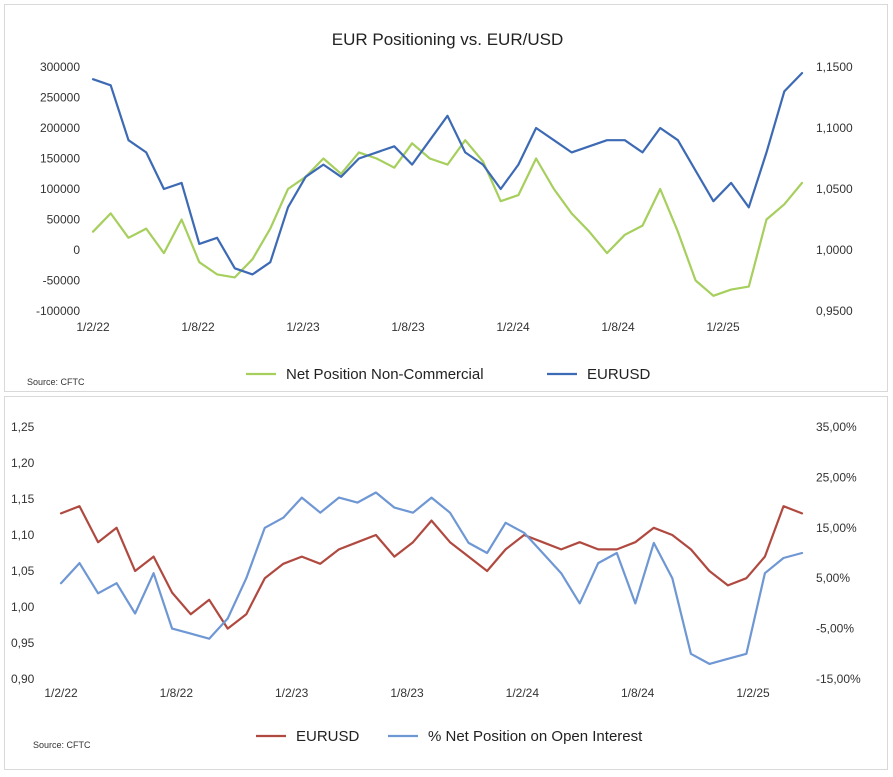  What do you see at coordinates (62, 281) in the screenshot?
I see `y-left-tick-label: -50000` at bounding box center [62, 281].